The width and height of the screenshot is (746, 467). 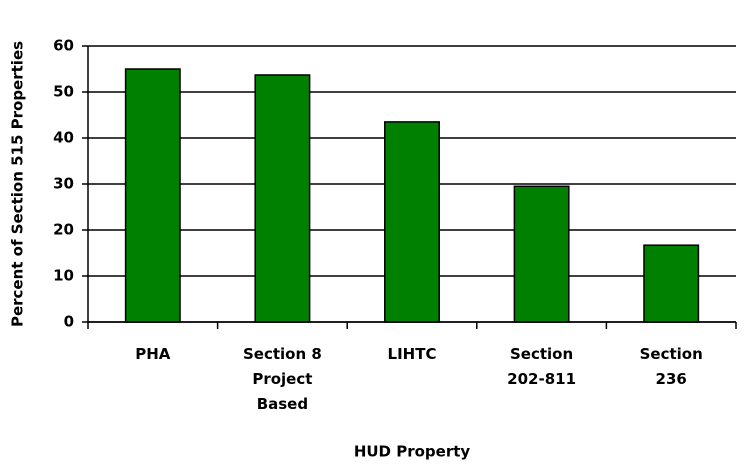 What do you see at coordinates (63, 92) in the screenshot?
I see `y-tick-label: 50` at bounding box center [63, 92].